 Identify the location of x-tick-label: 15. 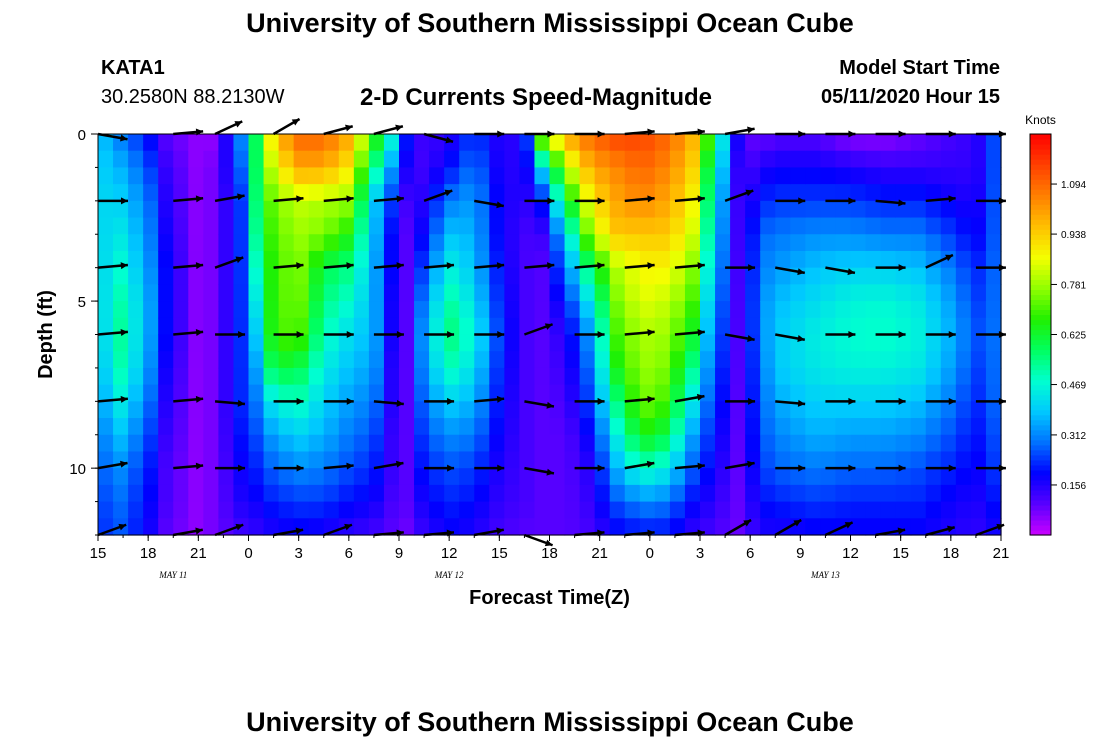
(499, 553).